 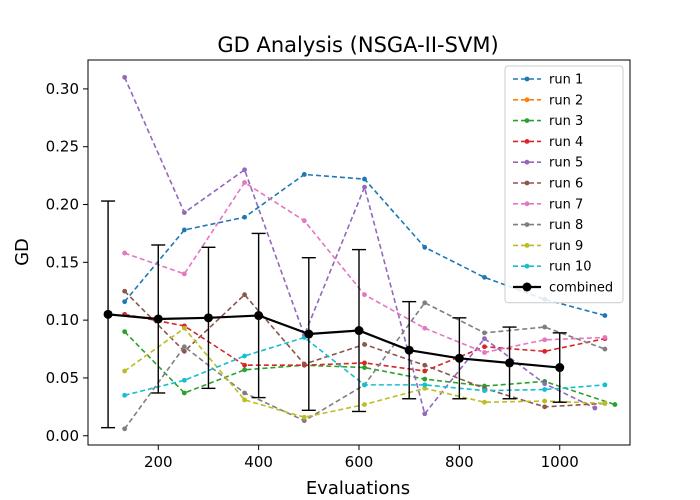 I want to click on y-tick-label: 0.00, so click(x=62, y=436).